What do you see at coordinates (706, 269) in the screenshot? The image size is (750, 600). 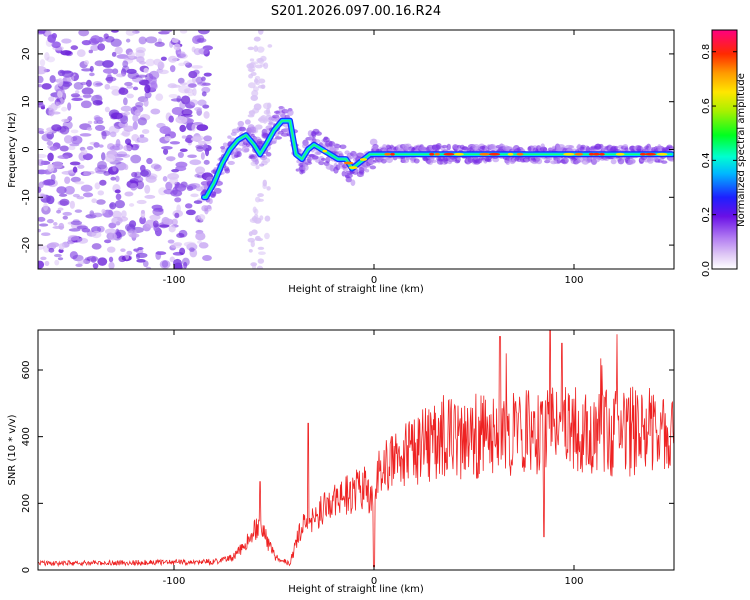 I see `colorbar-tick-label: 0.0` at bounding box center [706, 269].